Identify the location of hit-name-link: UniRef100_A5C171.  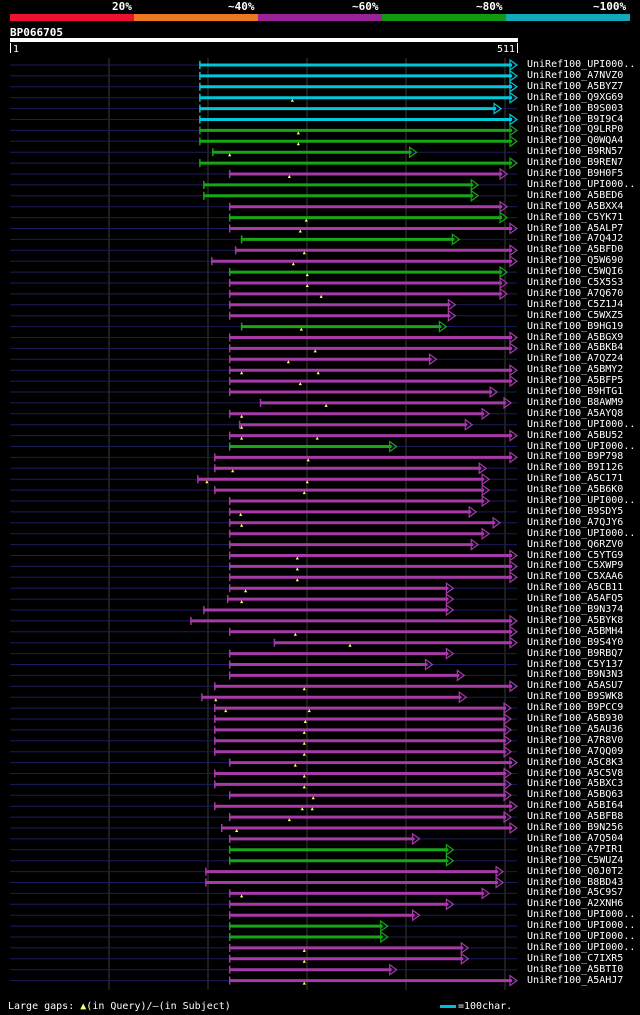
(575, 479).